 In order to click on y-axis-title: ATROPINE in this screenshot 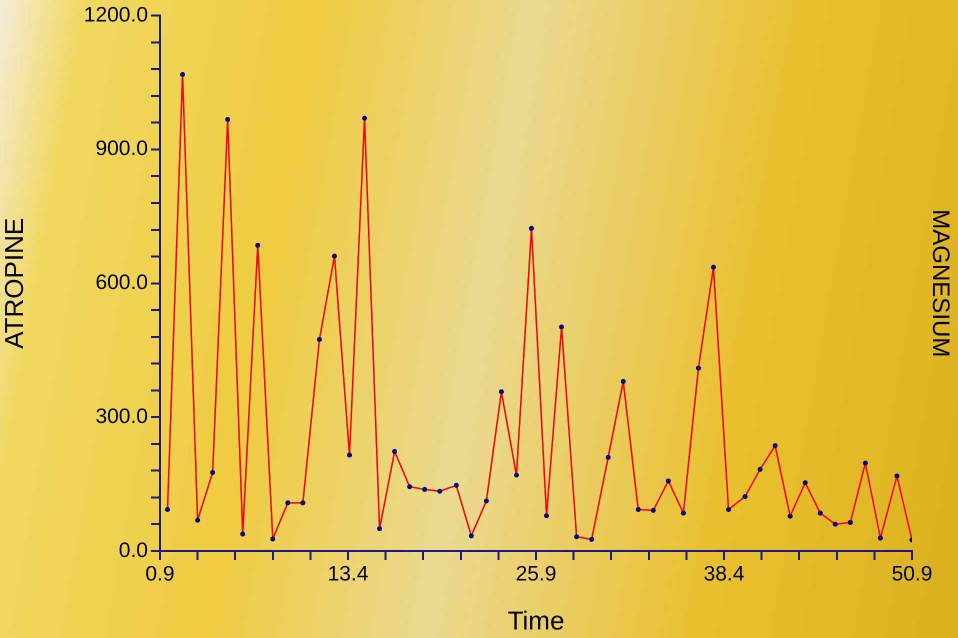, I will do `click(14, 283)`.